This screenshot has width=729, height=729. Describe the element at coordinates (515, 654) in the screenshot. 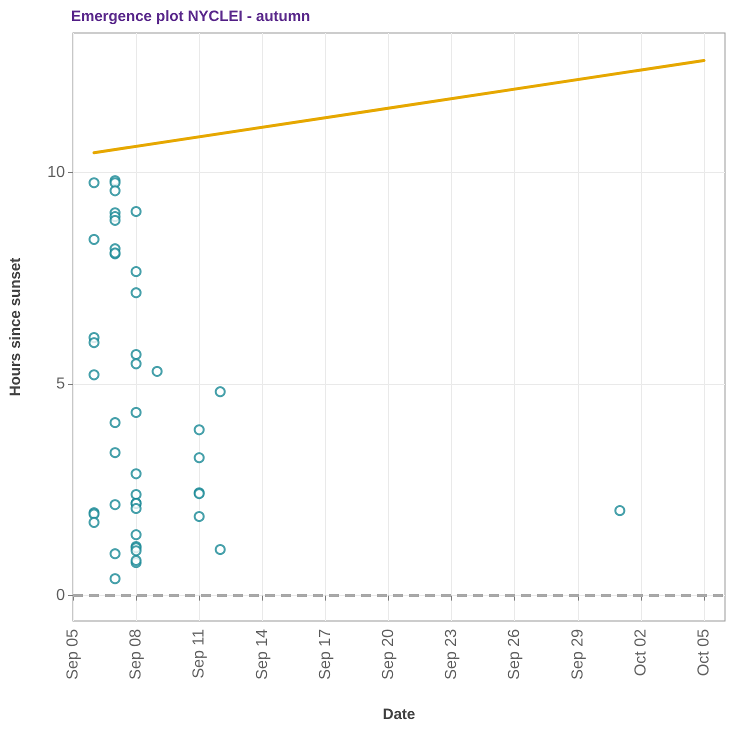

I see `x-tick-label: Sep 26` at that location.